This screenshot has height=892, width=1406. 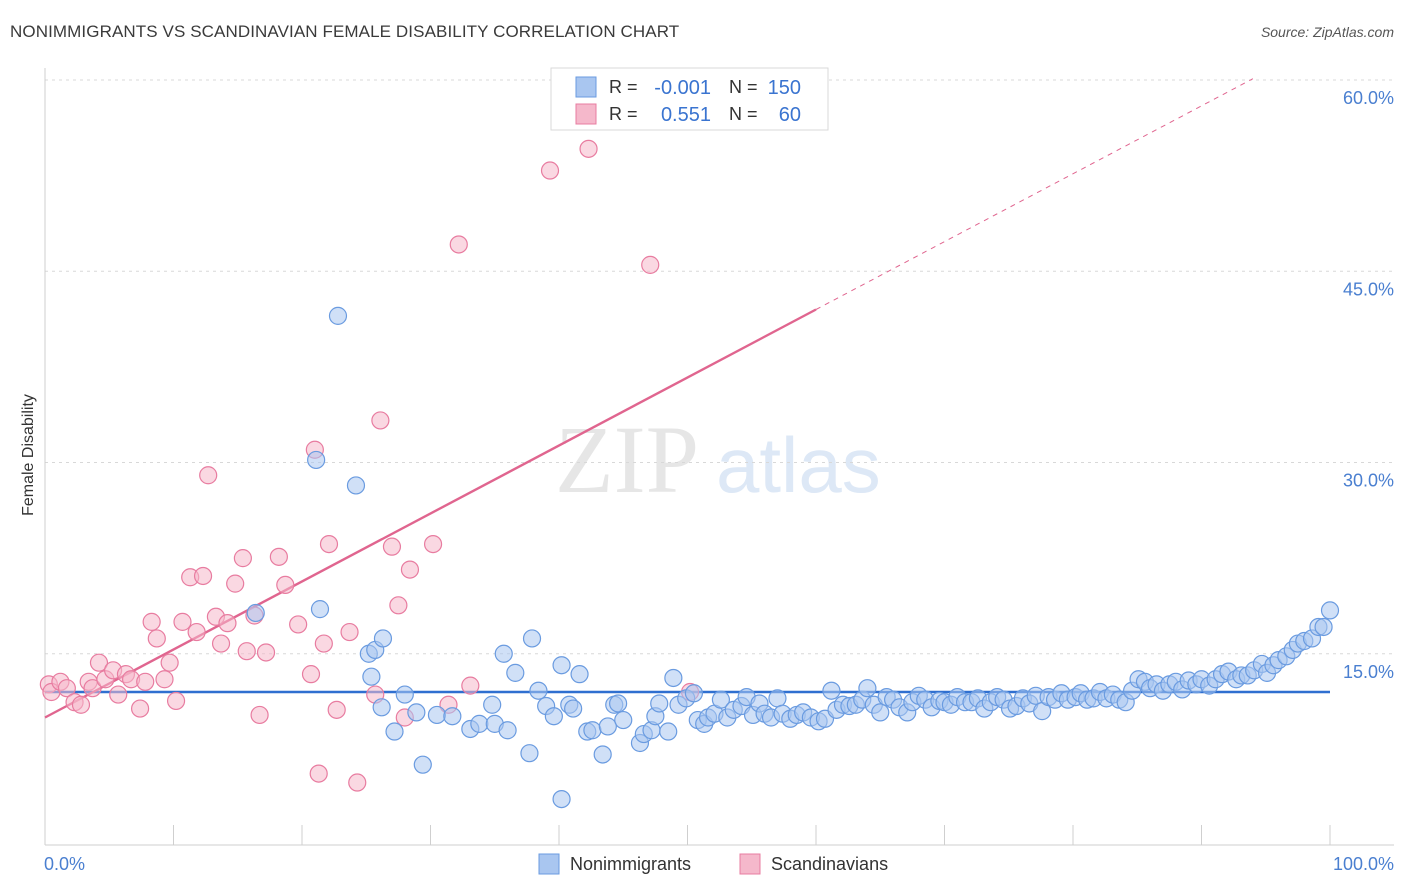 I want to click on legend-bottom: Nonimmigrants Scandinavians, so click(x=713, y=864).